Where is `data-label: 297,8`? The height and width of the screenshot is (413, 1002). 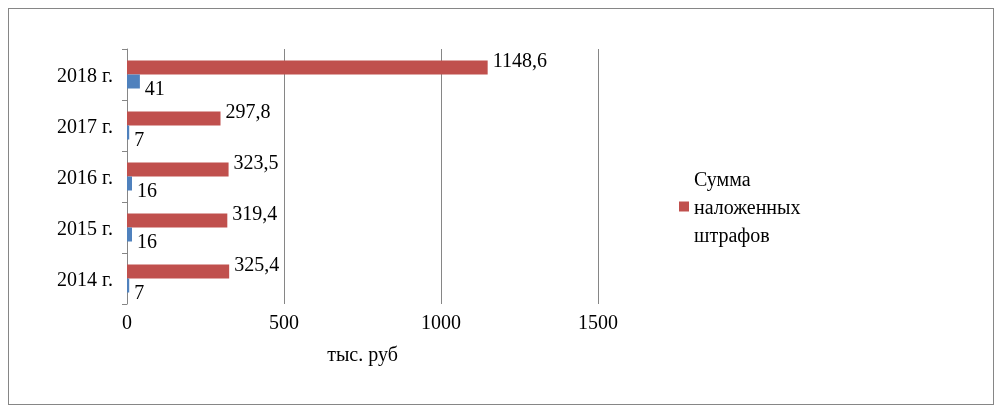 data-label: 297,8 is located at coordinates (248, 110).